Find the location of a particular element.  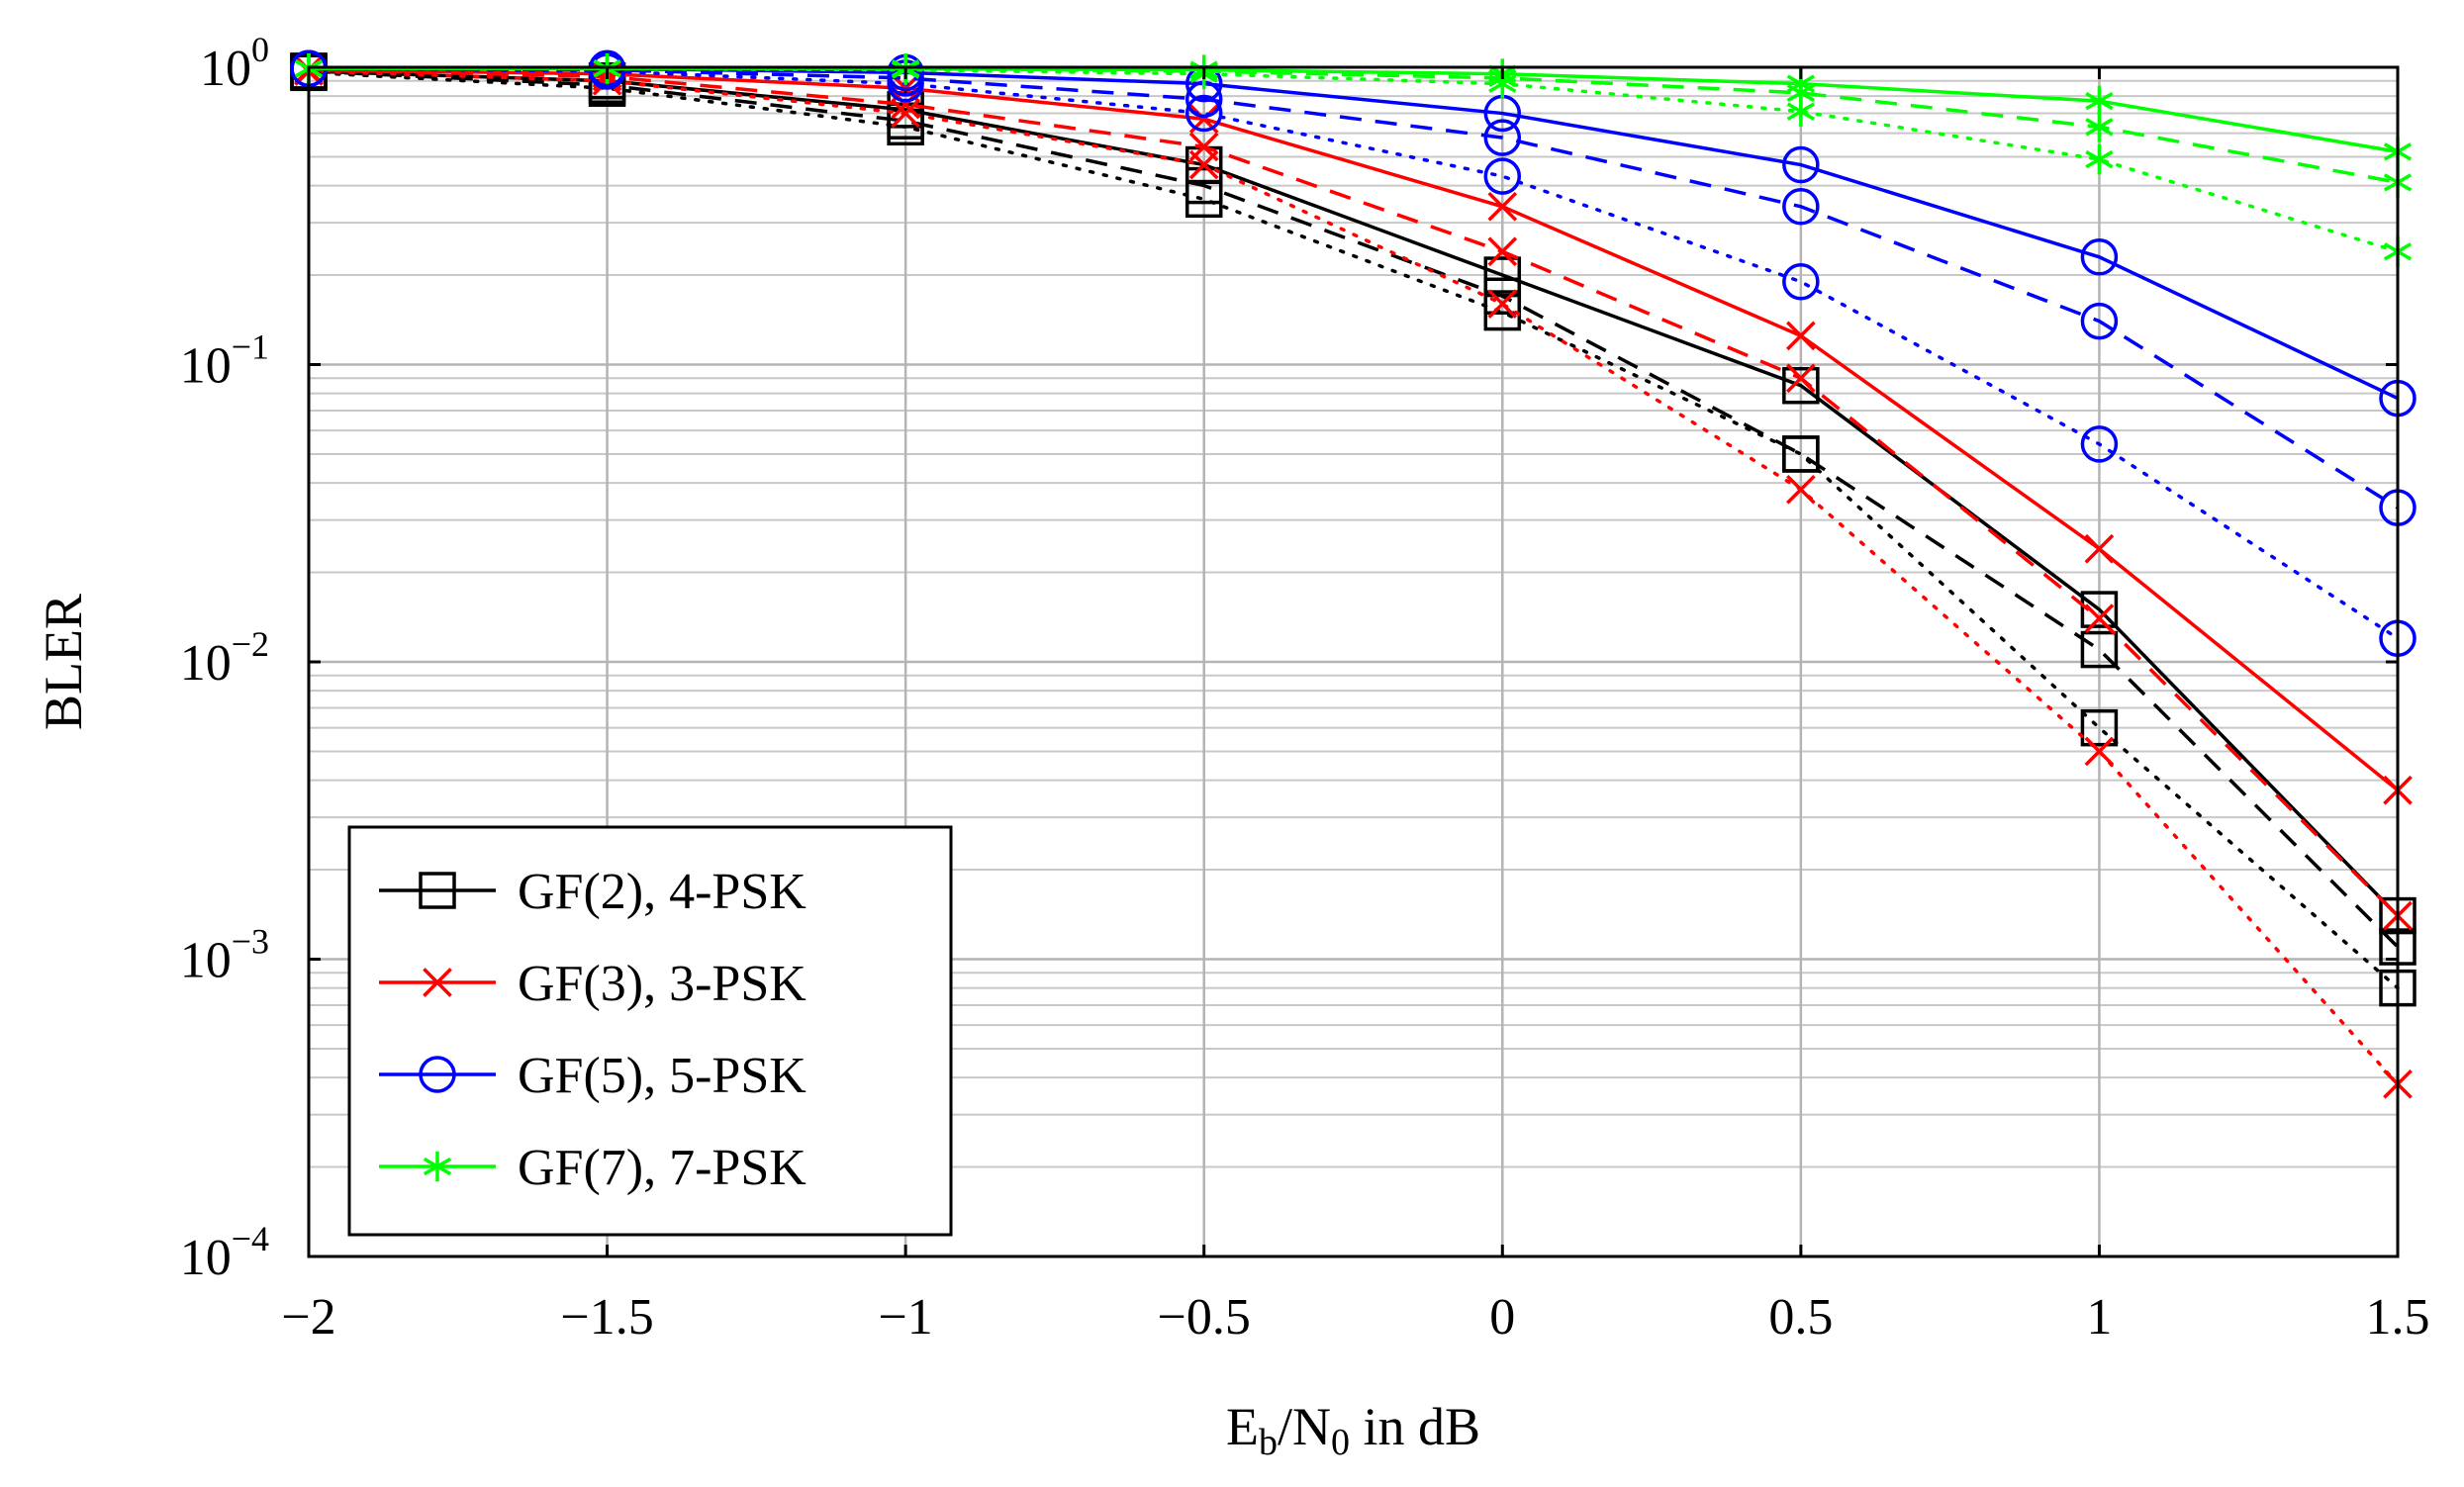

x-tick-label: −1.5 is located at coordinates (606, 1317).